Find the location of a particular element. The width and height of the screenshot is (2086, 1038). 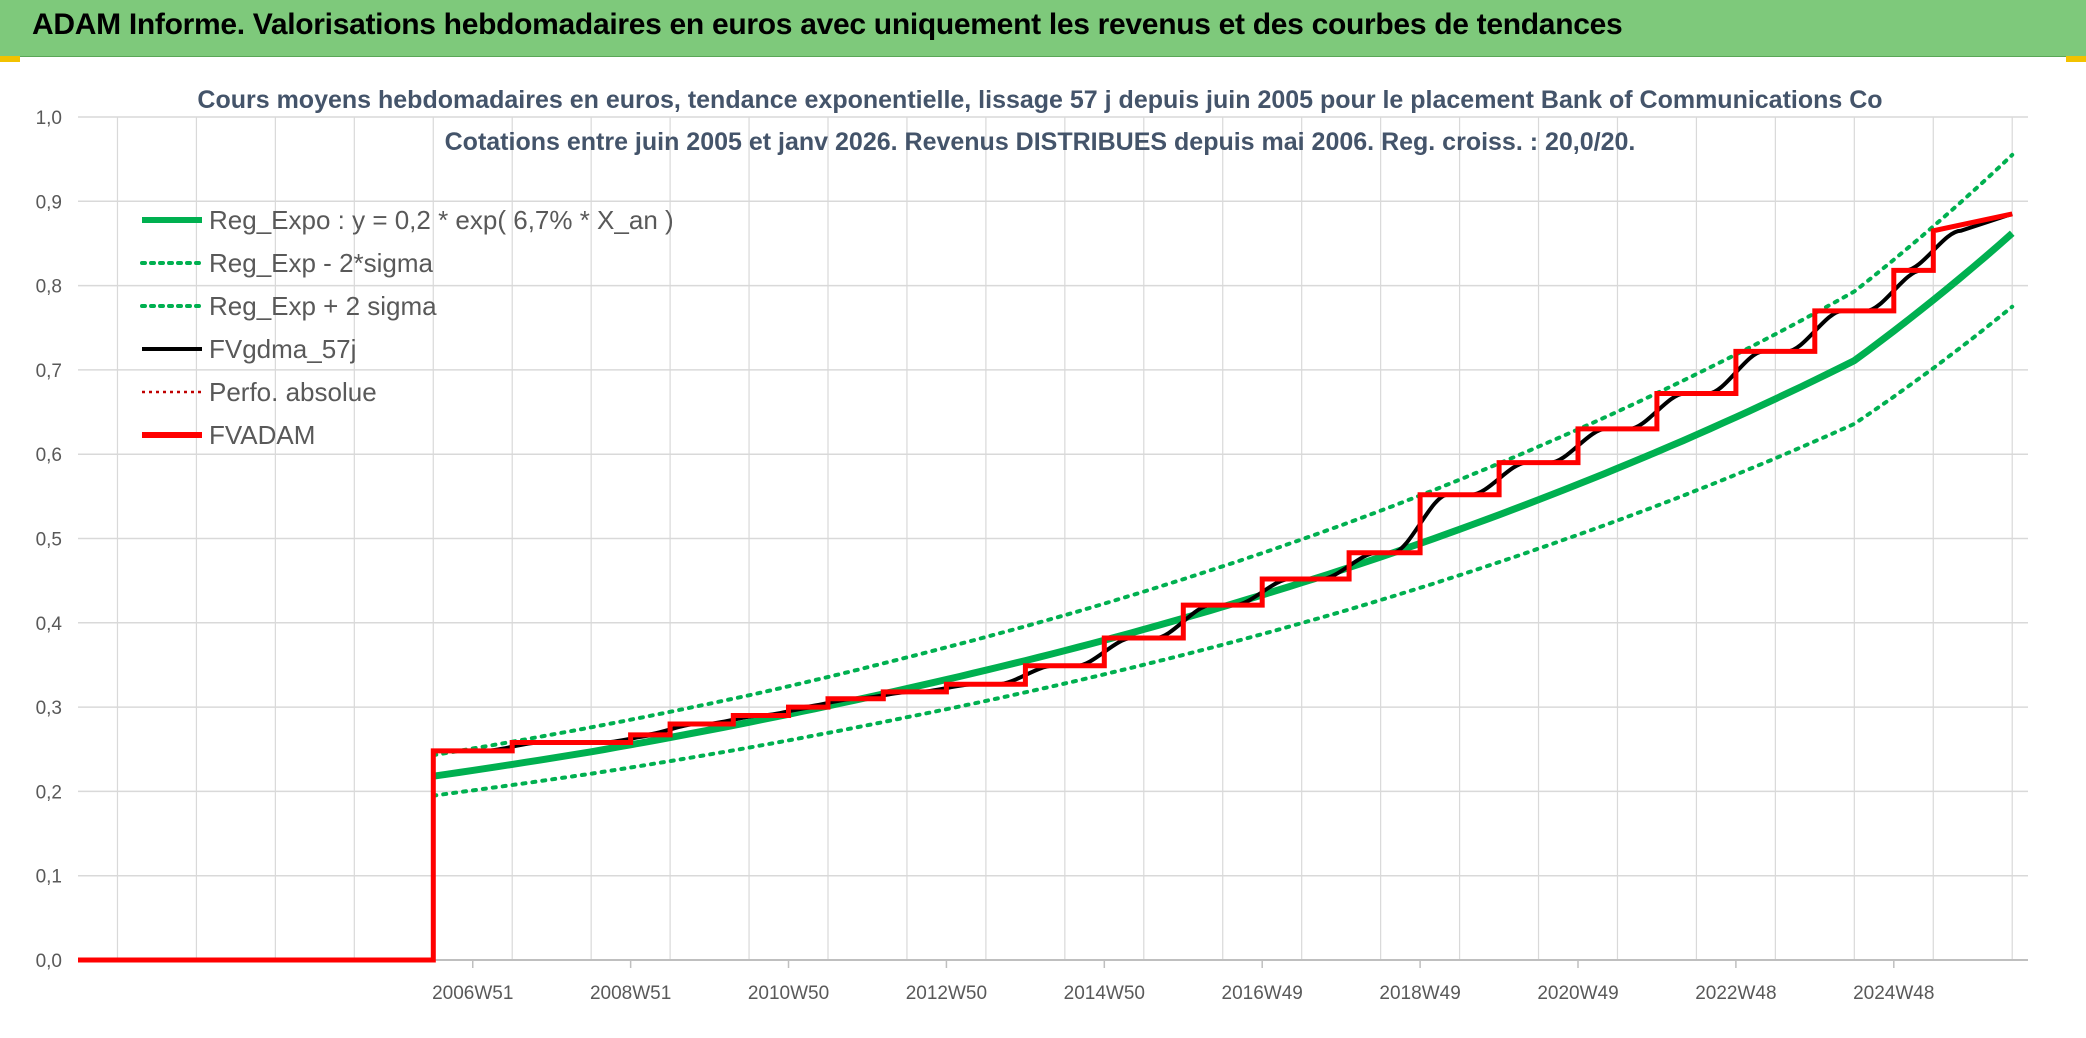

legend-label: Reg_Exp - 2*sigma is located at coordinates (321, 263).